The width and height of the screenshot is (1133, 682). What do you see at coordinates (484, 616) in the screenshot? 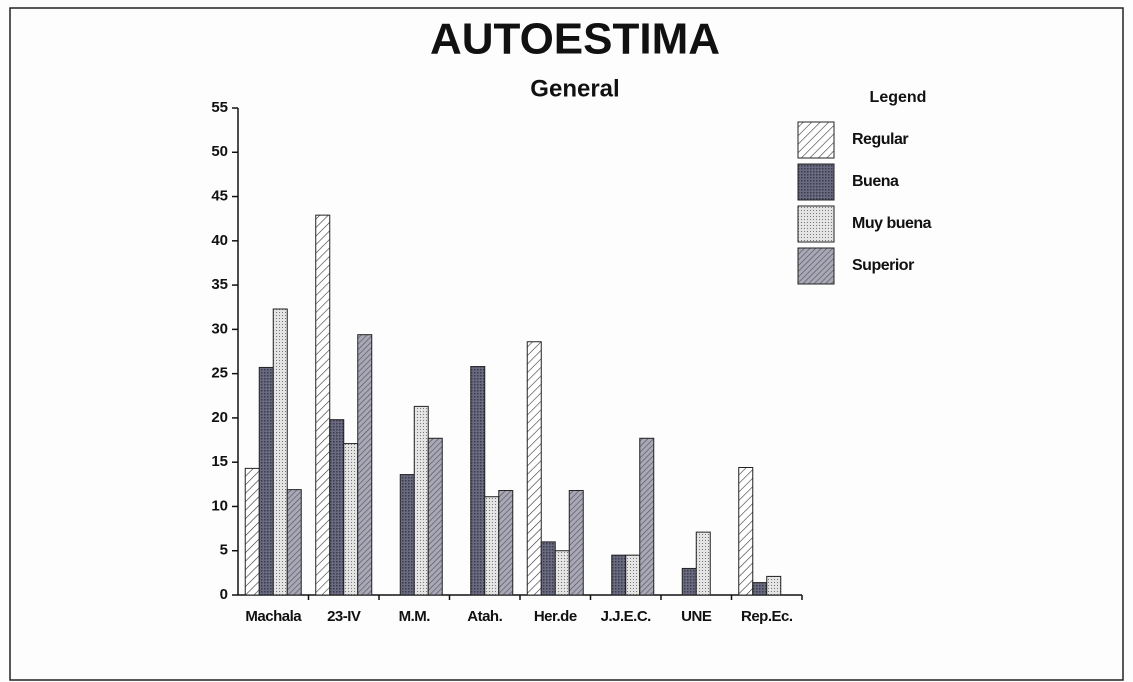
I see `x-tick-label: Atah.` at bounding box center [484, 616].